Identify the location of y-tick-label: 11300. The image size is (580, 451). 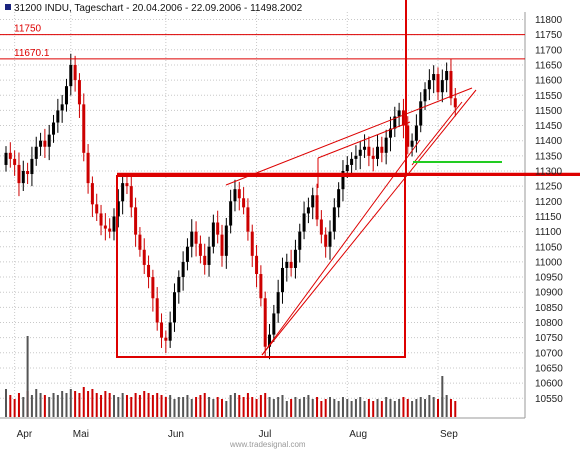
(549, 172).